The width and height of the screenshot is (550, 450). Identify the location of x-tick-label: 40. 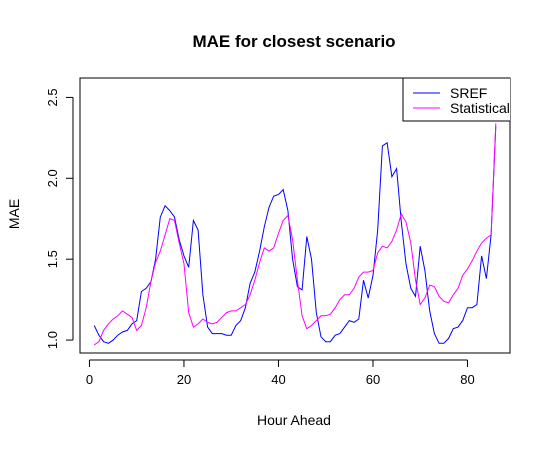
(278, 379).